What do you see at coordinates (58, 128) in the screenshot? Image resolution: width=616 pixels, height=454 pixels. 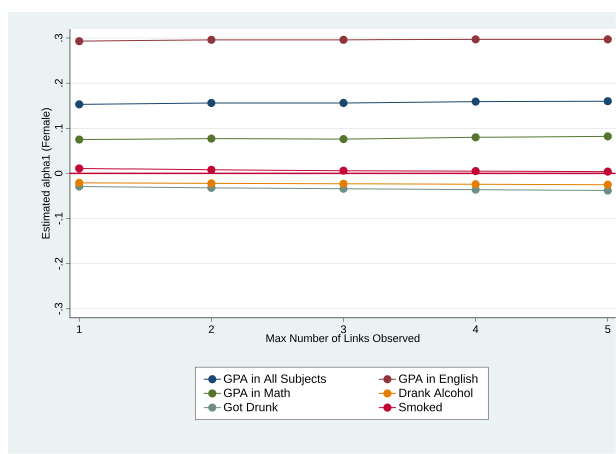 I see `y-tick-label: .1` at bounding box center [58, 128].